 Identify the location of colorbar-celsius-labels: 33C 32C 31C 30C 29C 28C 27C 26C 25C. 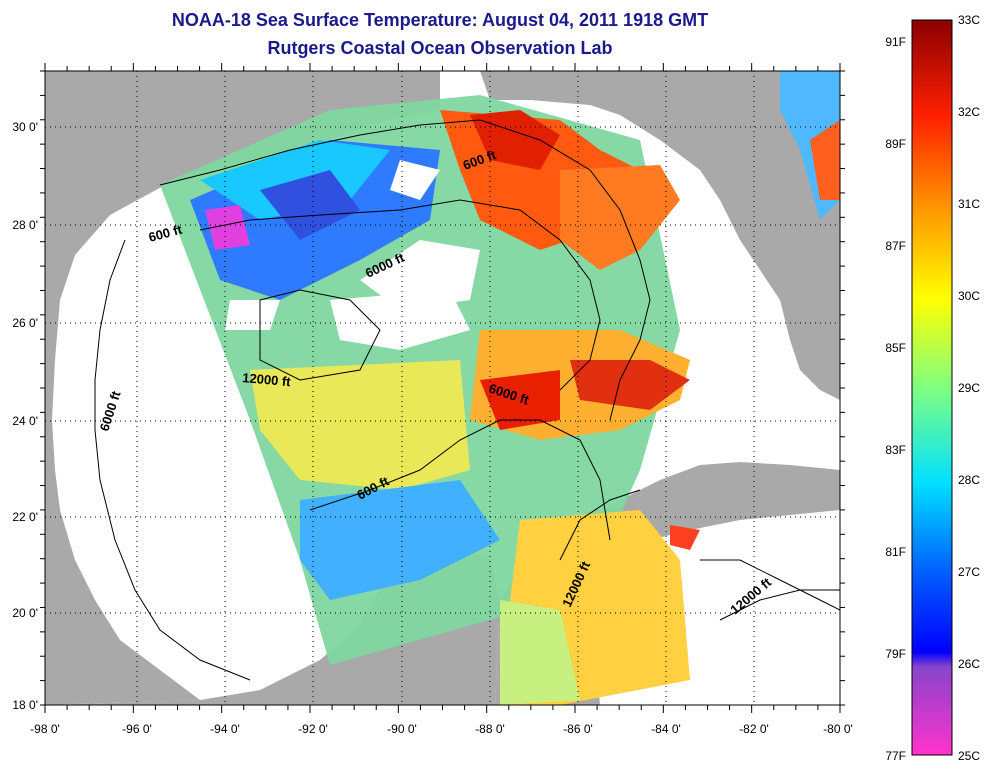
(969, 388).